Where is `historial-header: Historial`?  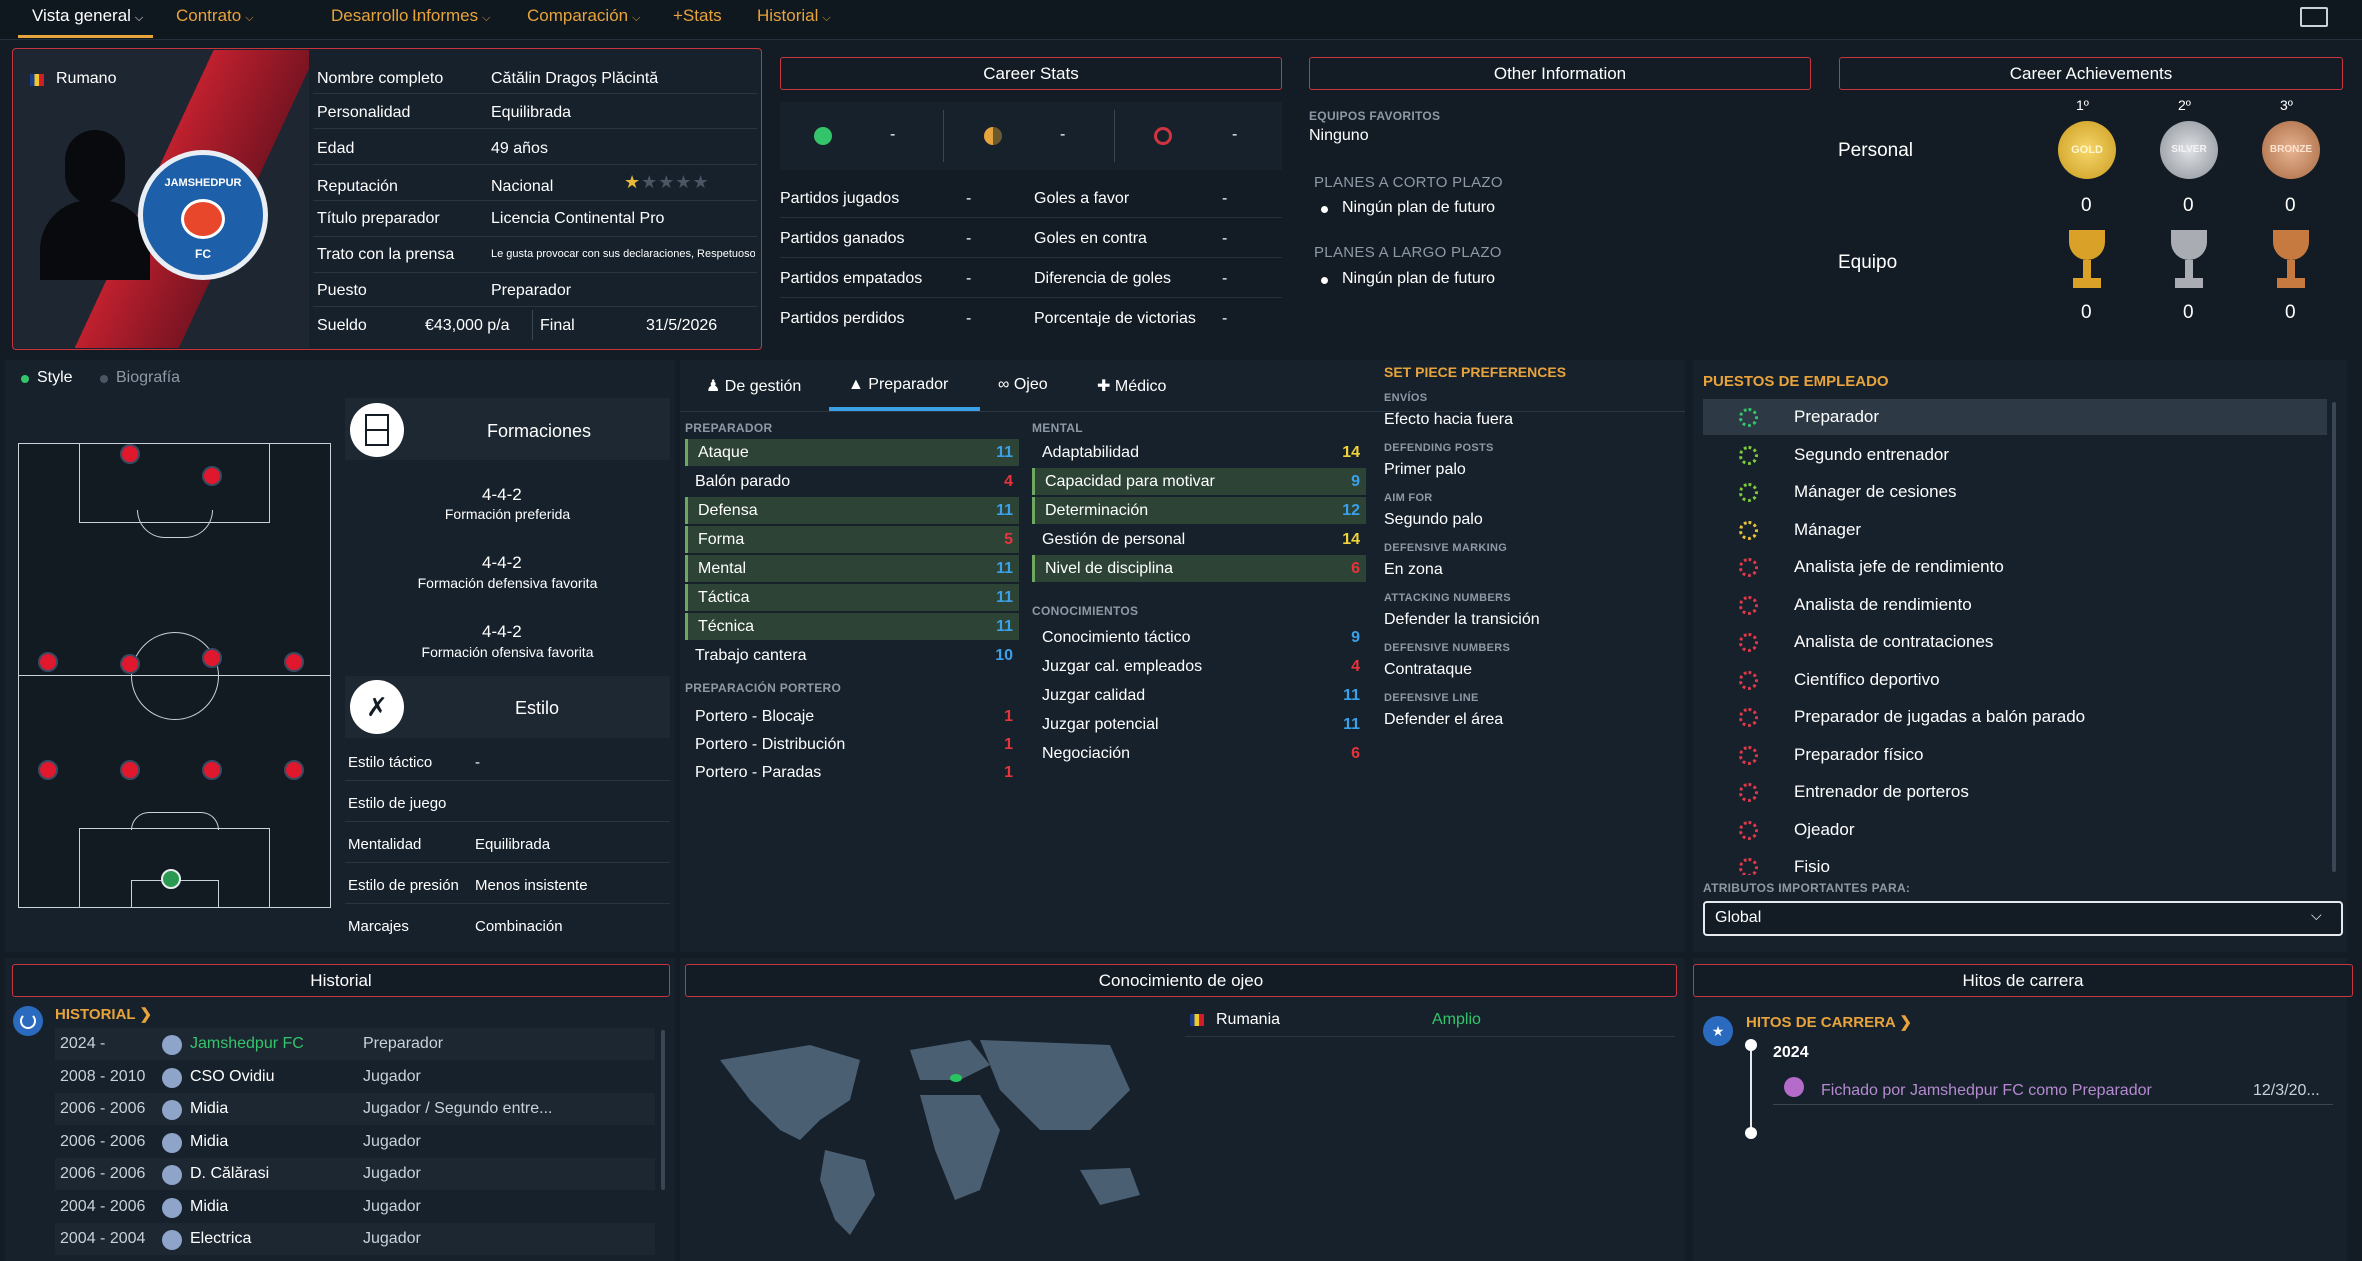
historial-header: Historial is located at coordinates (341, 980).